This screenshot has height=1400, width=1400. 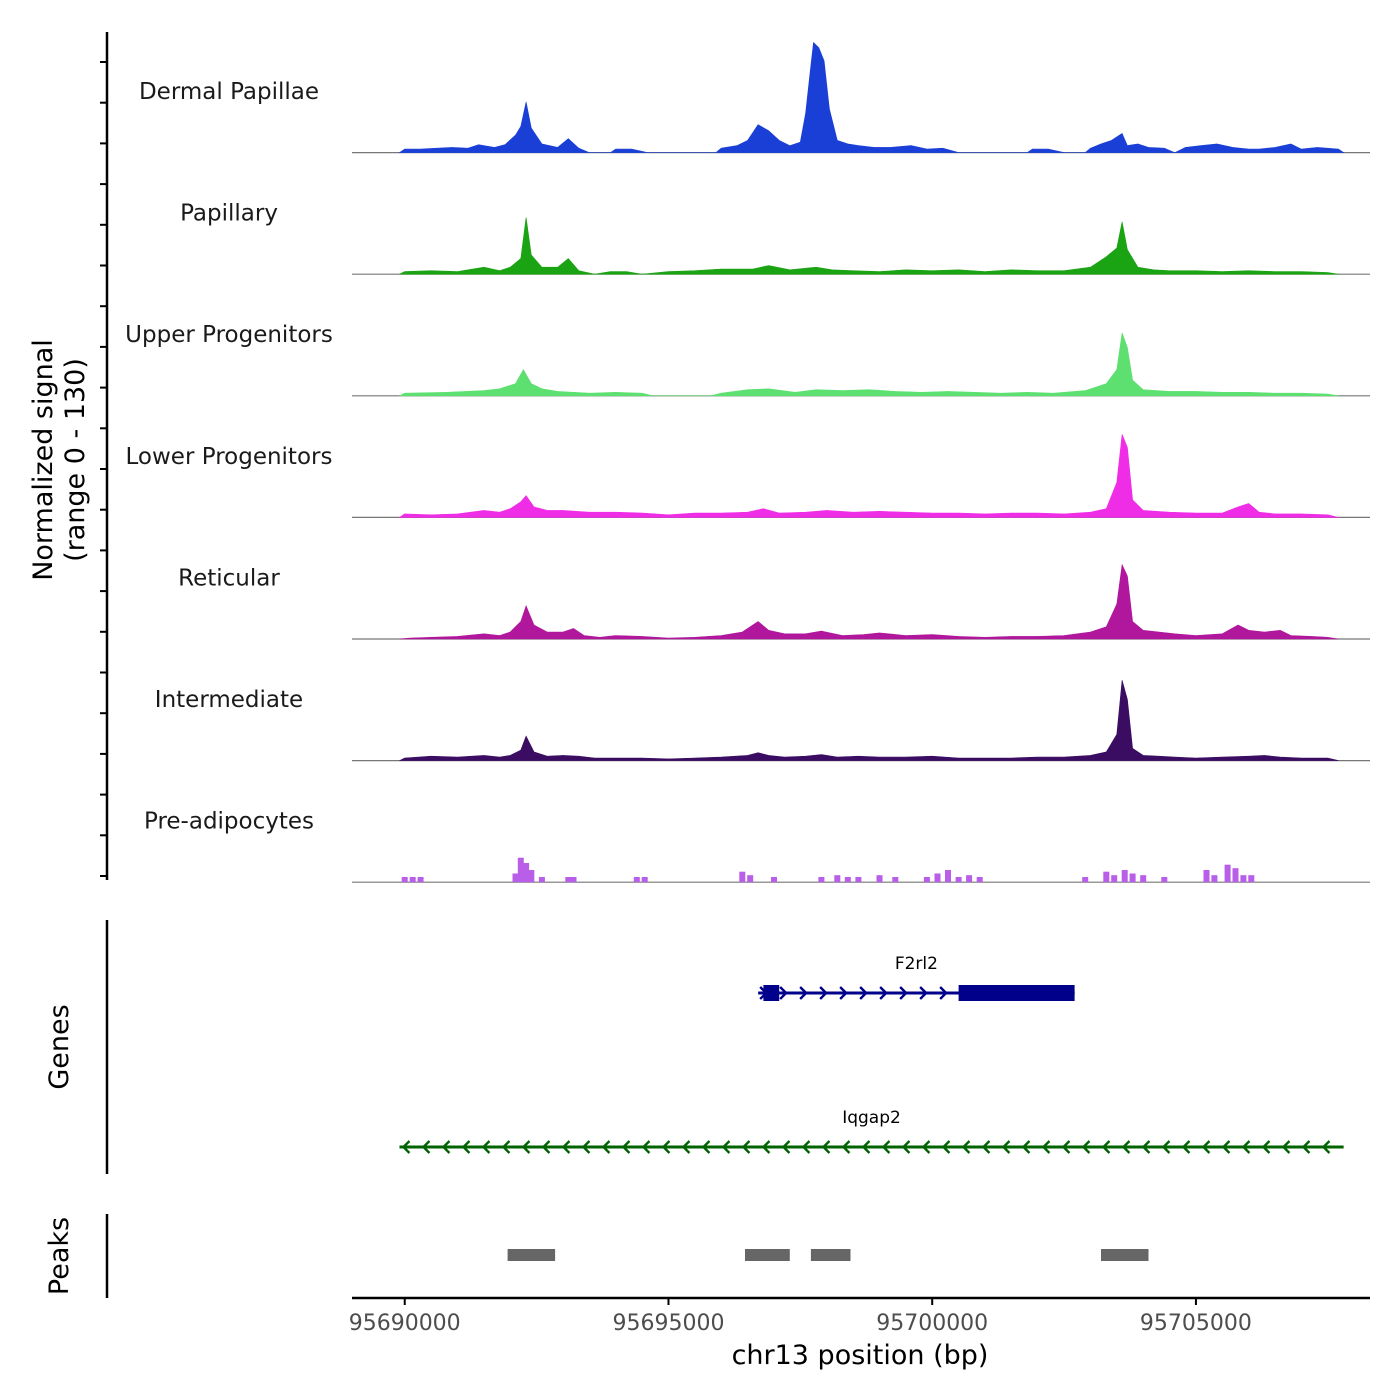 What do you see at coordinates (43, 460) in the screenshot?
I see `y-axis-label-line1: Normalized signal` at bounding box center [43, 460].